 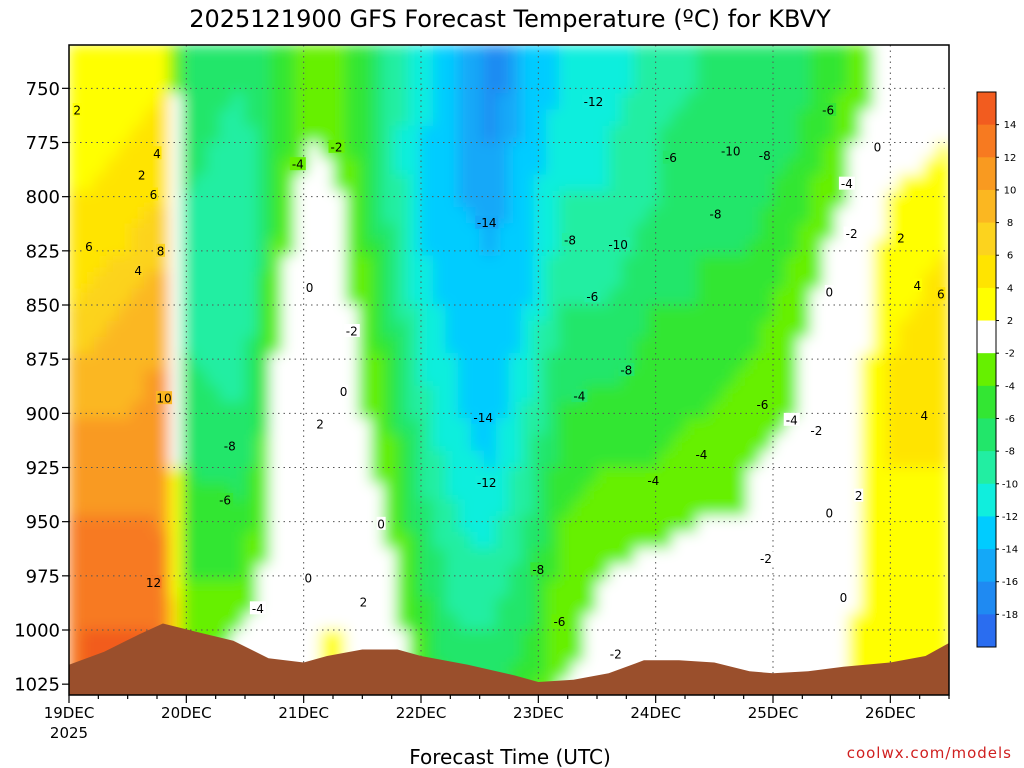 What do you see at coordinates (43, 522) in the screenshot?
I see `y-tick-label: 950` at bounding box center [43, 522].